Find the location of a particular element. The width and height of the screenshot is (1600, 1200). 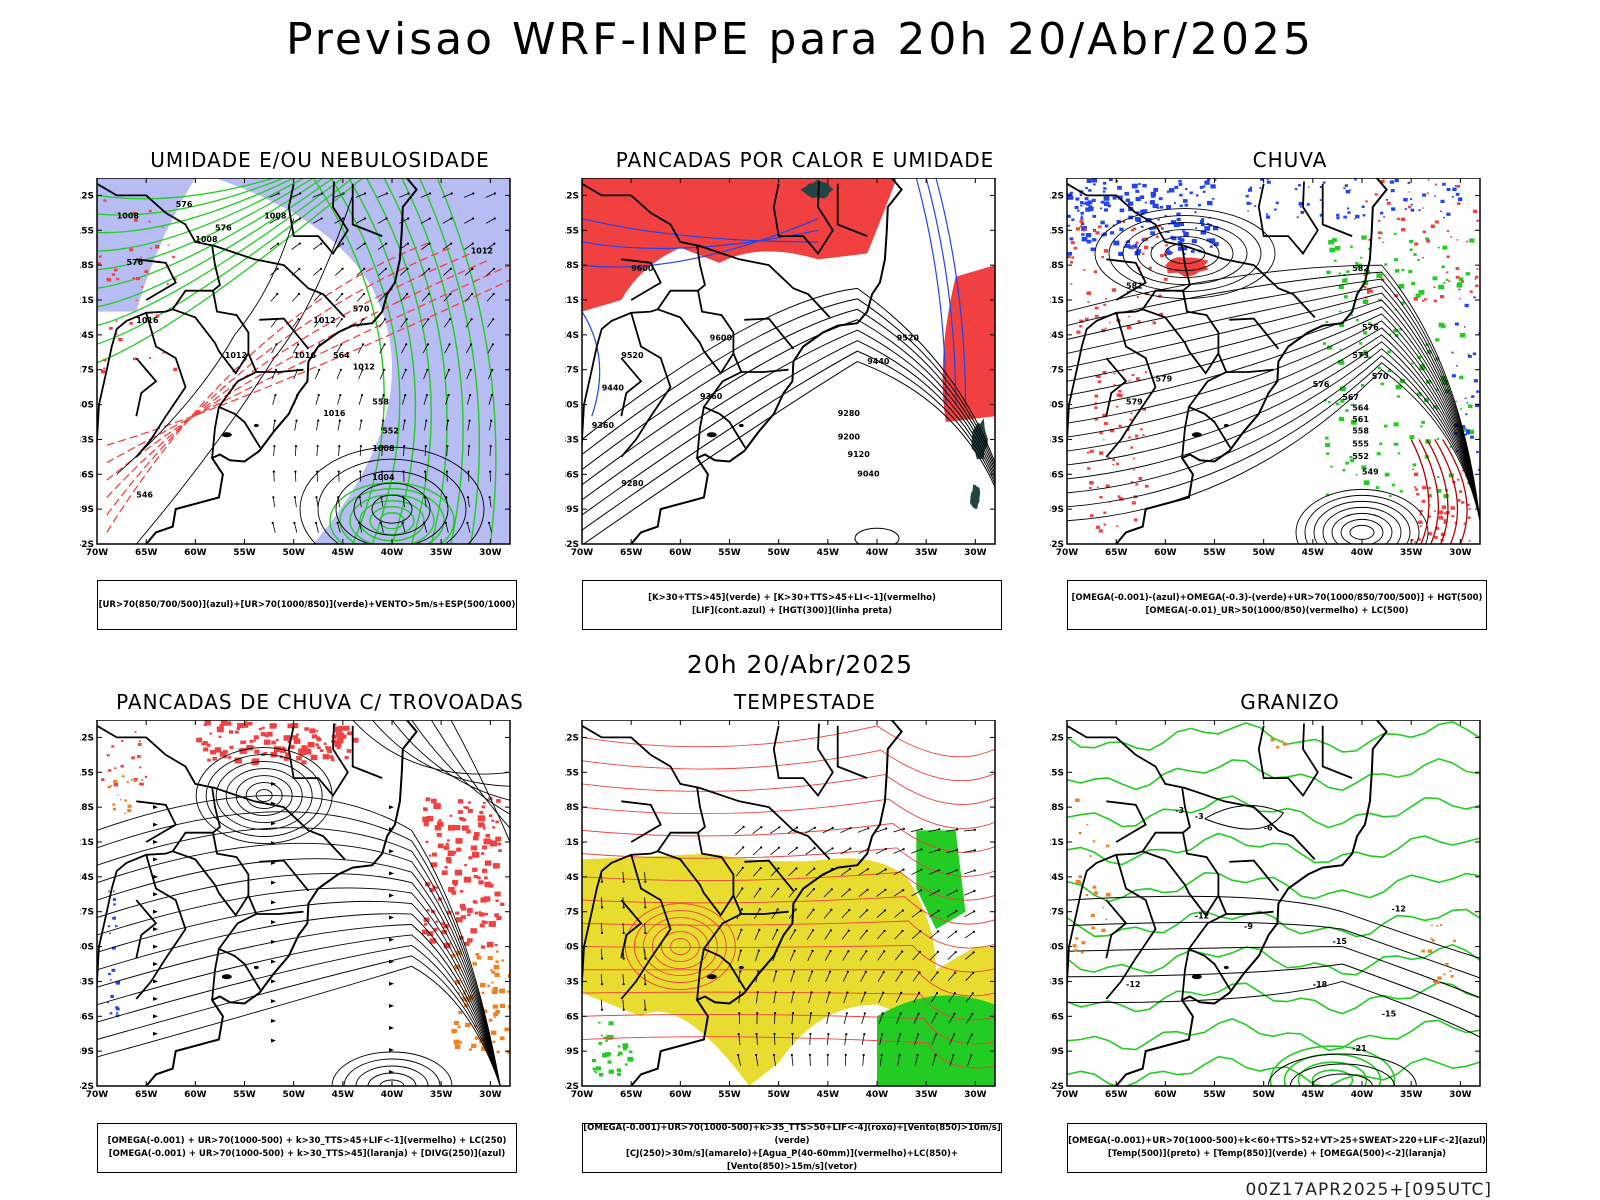

contour-label: 549 is located at coordinates (1370, 471).